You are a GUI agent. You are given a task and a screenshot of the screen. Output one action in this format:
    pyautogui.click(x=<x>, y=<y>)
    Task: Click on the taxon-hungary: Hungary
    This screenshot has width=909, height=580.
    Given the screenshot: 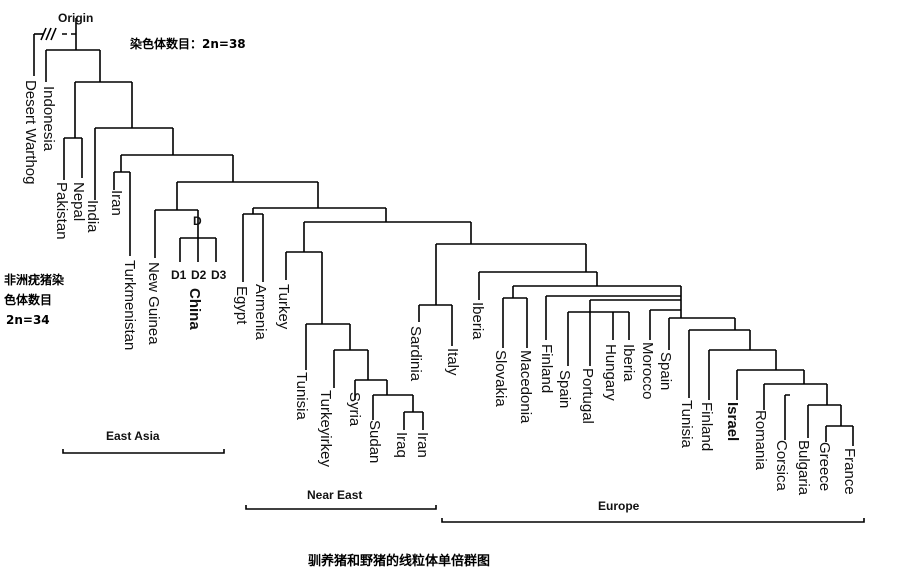 What is the action you would take?
    pyautogui.click(x=610, y=372)
    